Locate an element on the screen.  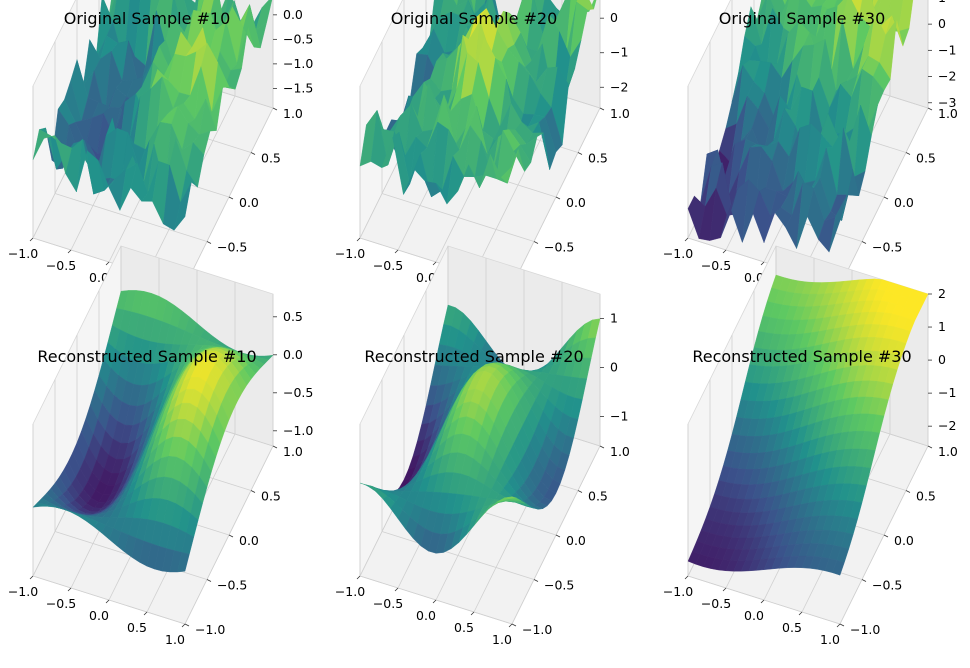
subplot-title: Reconstructed Sample #10 is located at coordinates (146, 356).